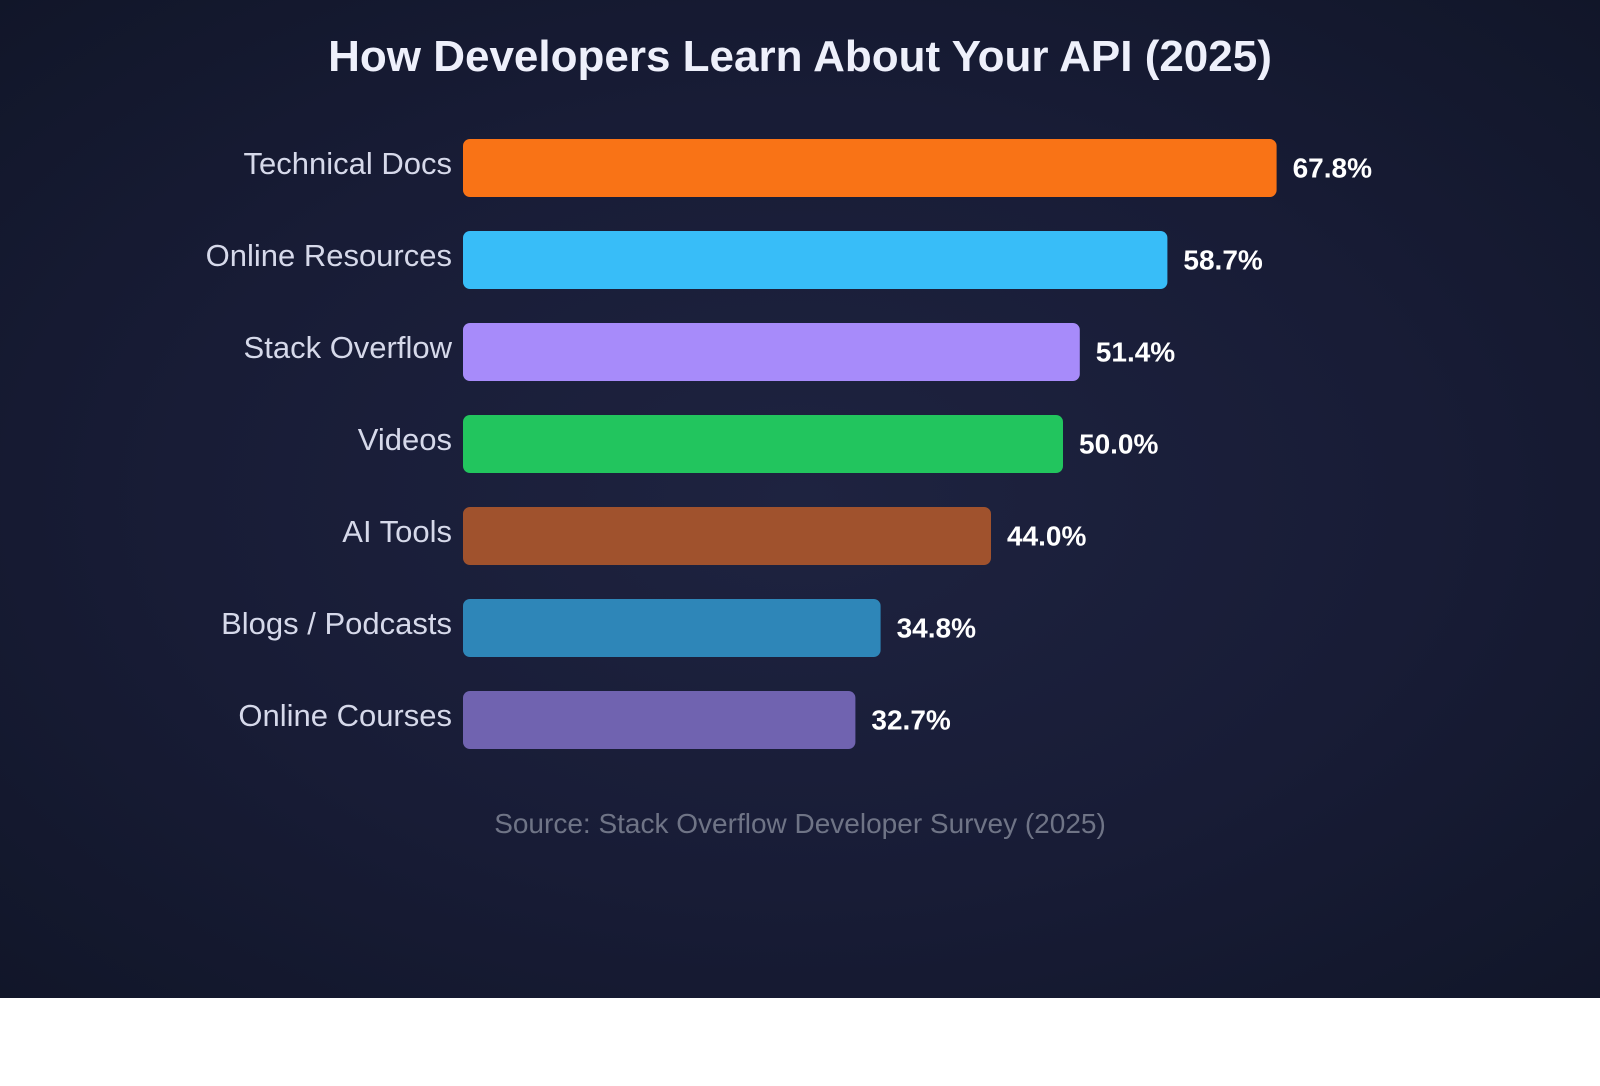  What do you see at coordinates (936, 627) in the screenshot?
I see `value-label: 34.8%` at bounding box center [936, 627].